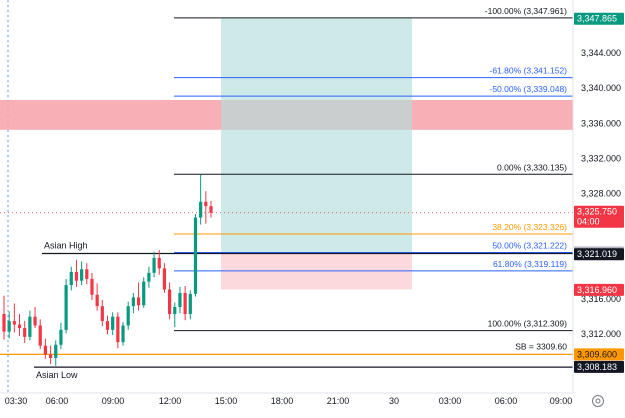  Describe the element at coordinates (601, 123) in the screenshot. I see `price-tick-label: 3,336.000` at that location.